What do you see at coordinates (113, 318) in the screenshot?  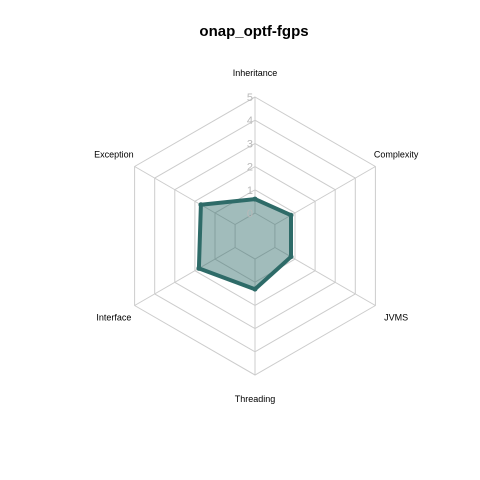 I see `axis-label-interface: Interface` at bounding box center [113, 318].